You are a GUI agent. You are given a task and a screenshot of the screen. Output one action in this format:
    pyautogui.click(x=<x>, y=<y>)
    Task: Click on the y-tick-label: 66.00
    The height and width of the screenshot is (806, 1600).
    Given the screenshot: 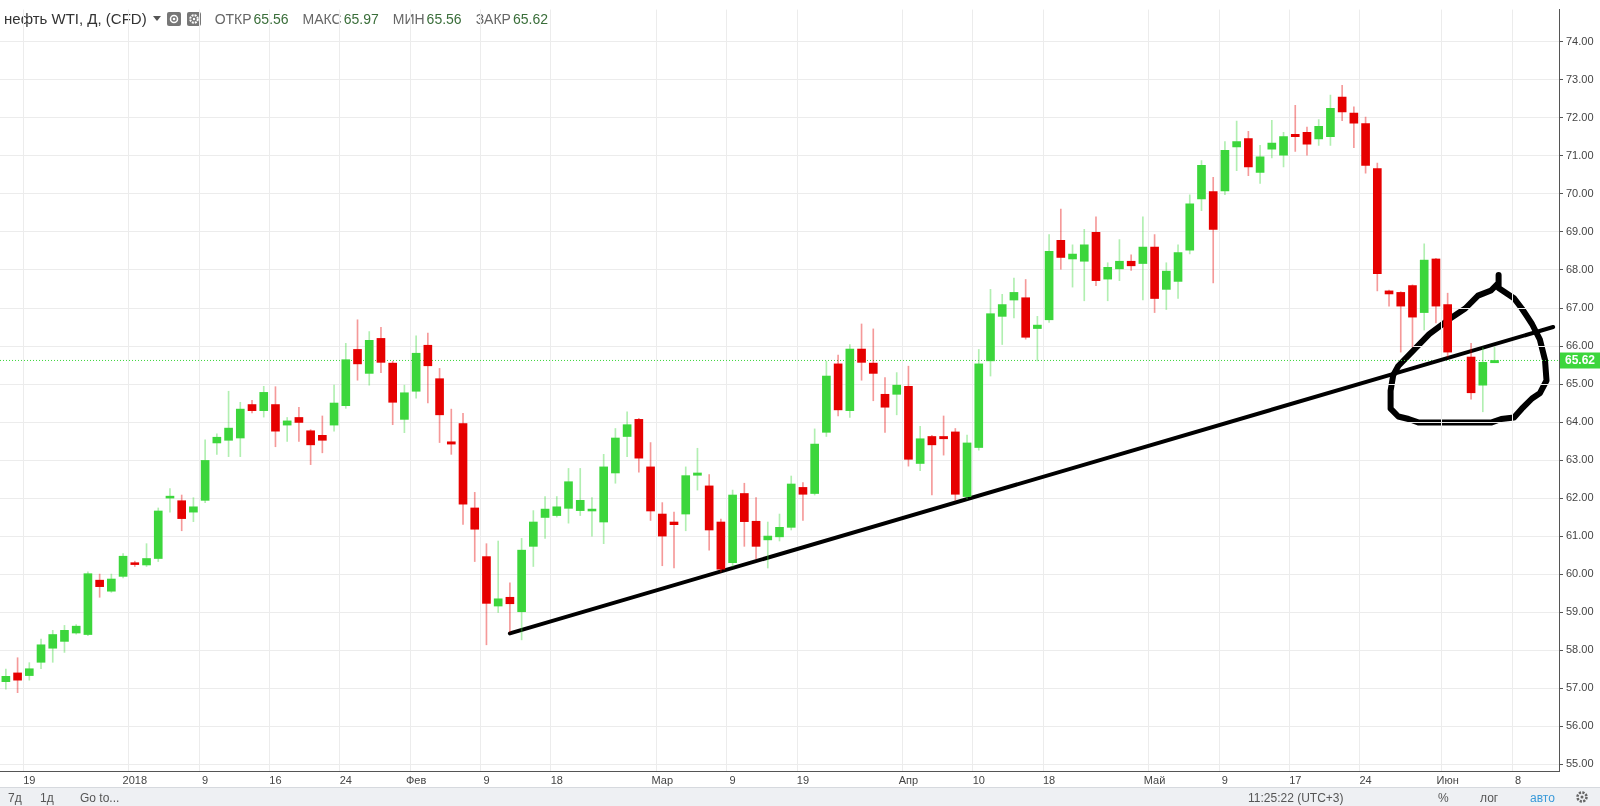 What is the action you would take?
    pyautogui.click(x=1580, y=345)
    